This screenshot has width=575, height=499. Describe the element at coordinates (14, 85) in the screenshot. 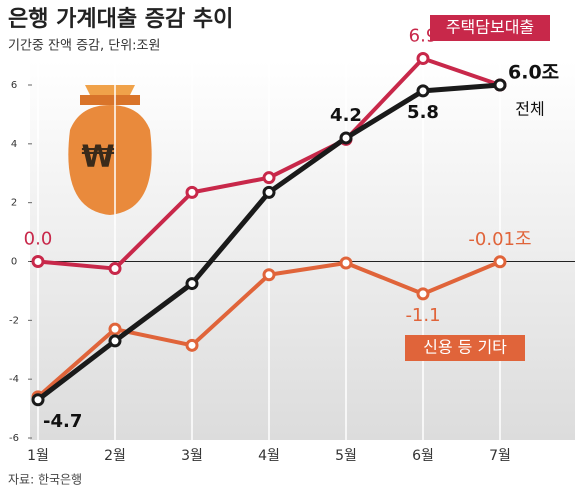

I see `y-tick-label: 6` at that location.